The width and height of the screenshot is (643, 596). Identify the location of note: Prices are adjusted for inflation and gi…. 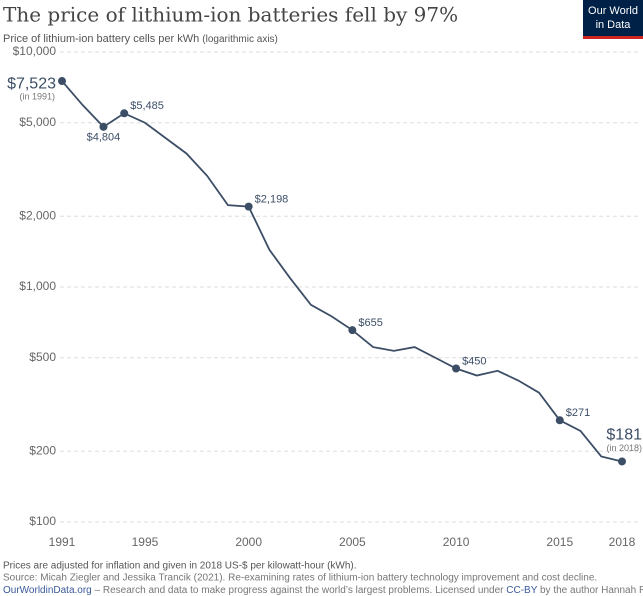
(180, 566).